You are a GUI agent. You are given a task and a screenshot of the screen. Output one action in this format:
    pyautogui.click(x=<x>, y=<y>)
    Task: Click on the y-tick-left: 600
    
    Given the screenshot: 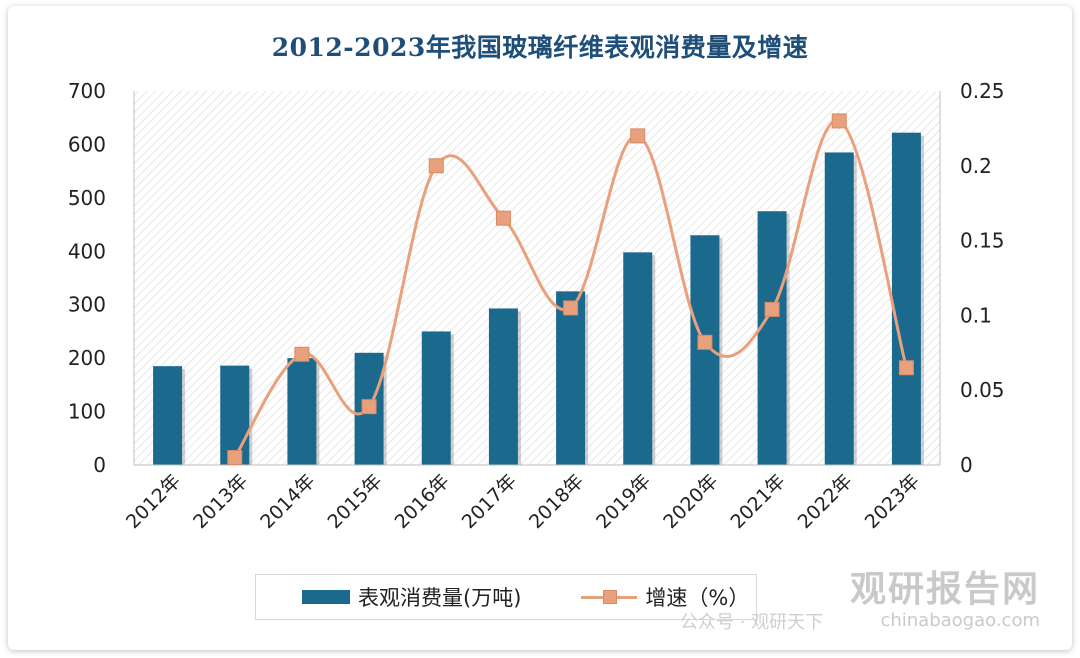 What is the action you would take?
    pyautogui.click(x=87, y=144)
    